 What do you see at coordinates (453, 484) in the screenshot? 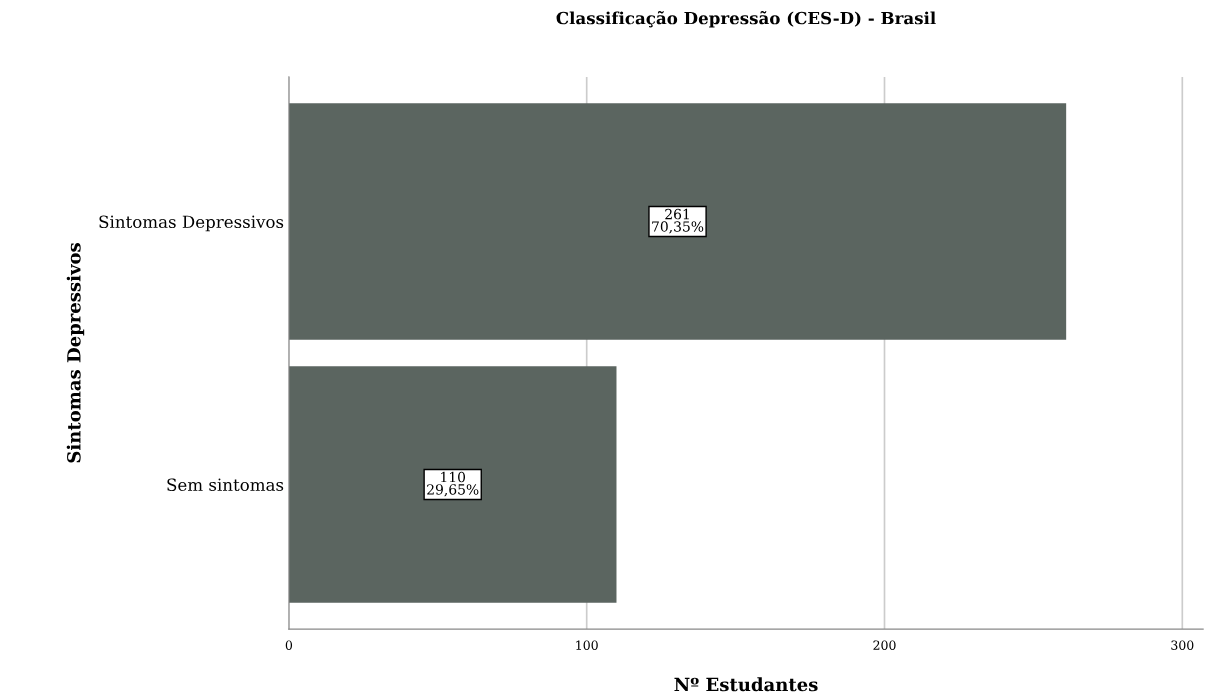
I see `data-label: 110 29,65%` at bounding box center [453, 484].